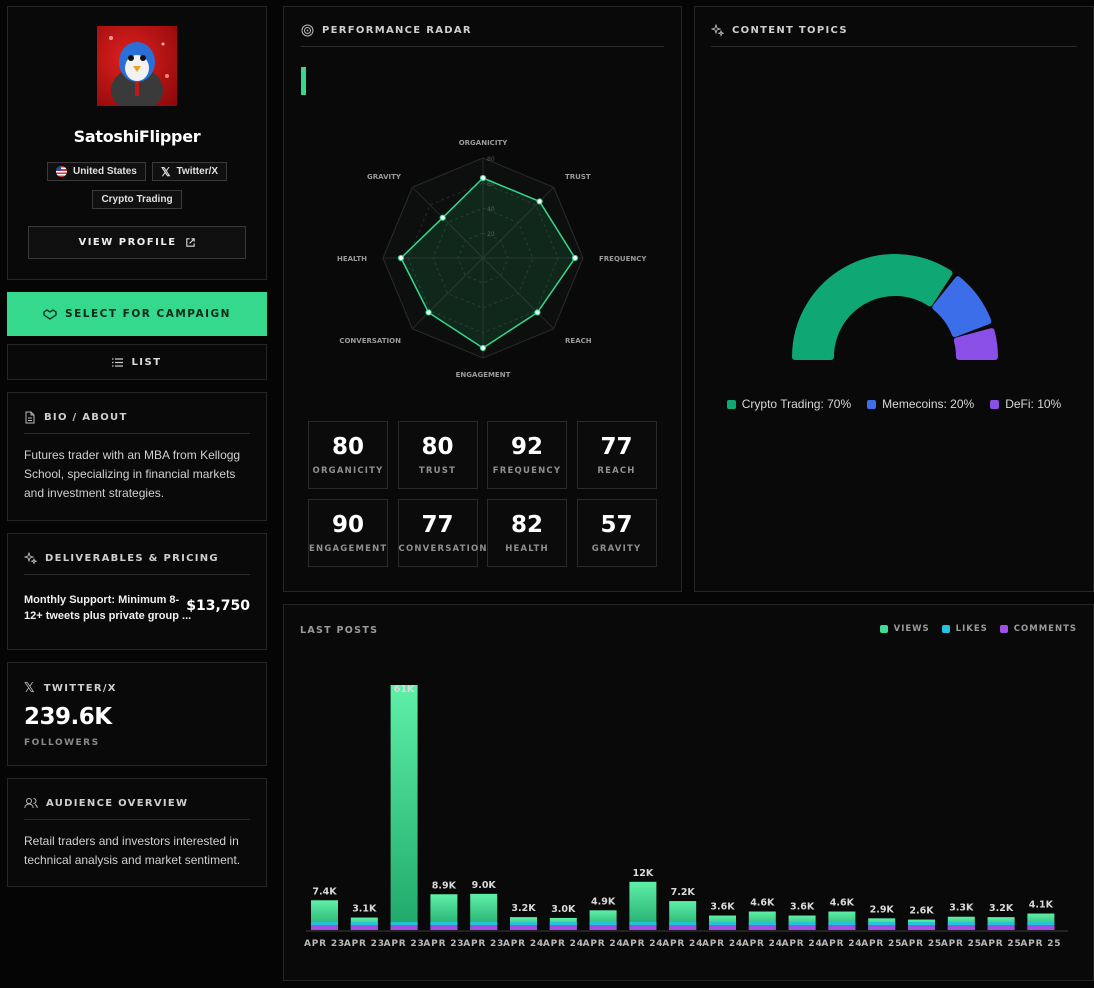  What do you see at coordinates (444, 885) in the screenshot?
I see `bar-value-label: 8.9K` at bounding box center [444, 885].